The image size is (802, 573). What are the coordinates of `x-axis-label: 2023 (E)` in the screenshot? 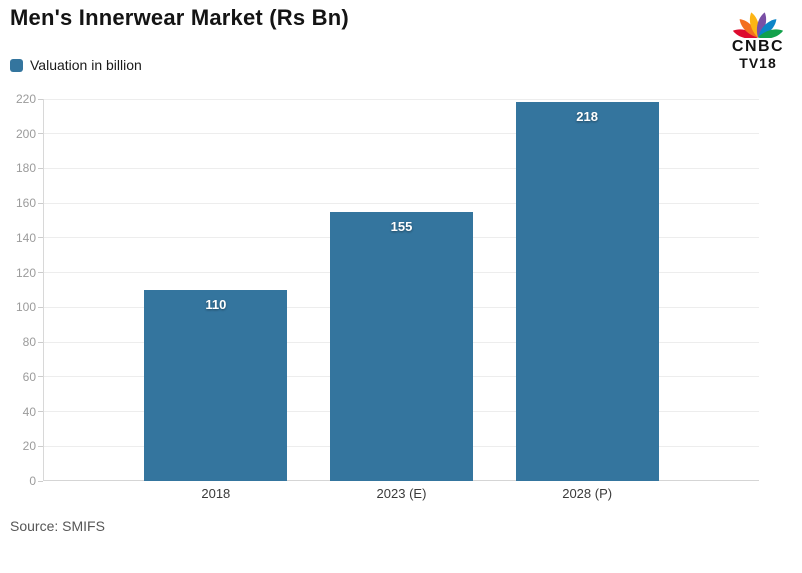 It's located at (401, 493).